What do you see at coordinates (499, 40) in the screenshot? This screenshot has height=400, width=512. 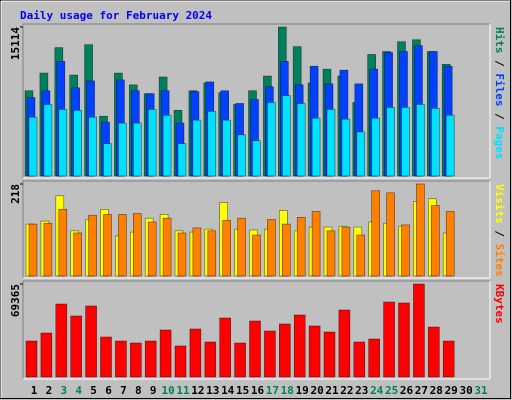 I see `legend-entry: Hits` at bounding box center [499, 40].